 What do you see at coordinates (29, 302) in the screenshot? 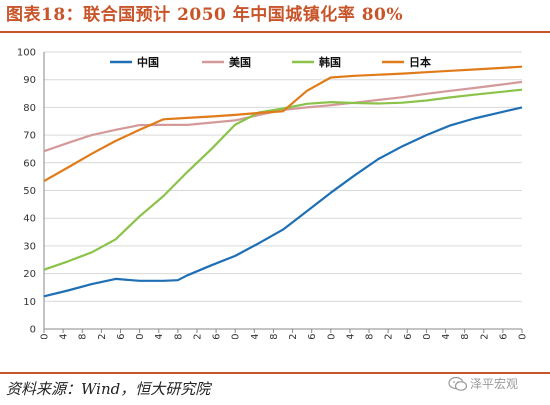
I see `y-tick-label: 10` at bounding box center [29, 302].